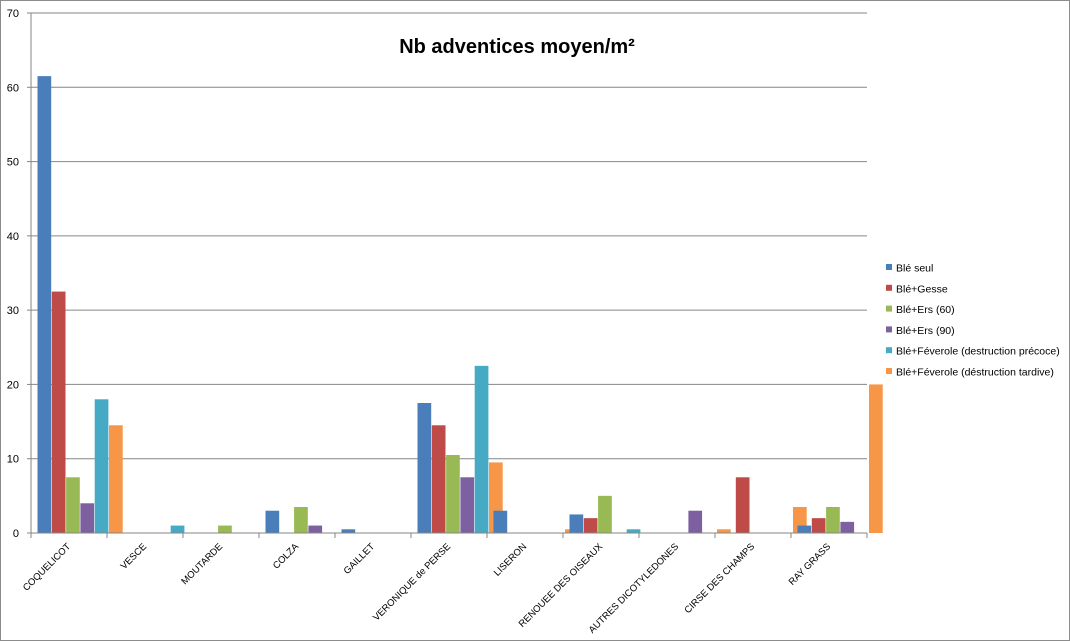  Describe the element at coordinates (810, 564) in the screenshot. I see `x-tick-label: RAY GRASS` at that location.